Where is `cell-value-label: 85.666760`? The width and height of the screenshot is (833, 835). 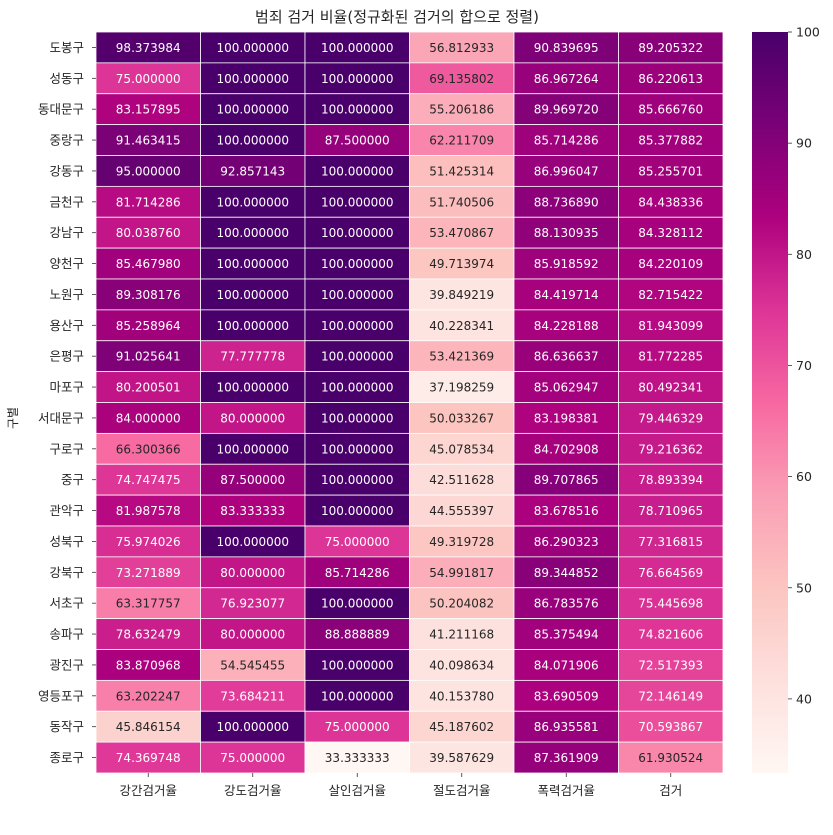
cell-value-label: 85.666760 is located at coordinates (670, 110).